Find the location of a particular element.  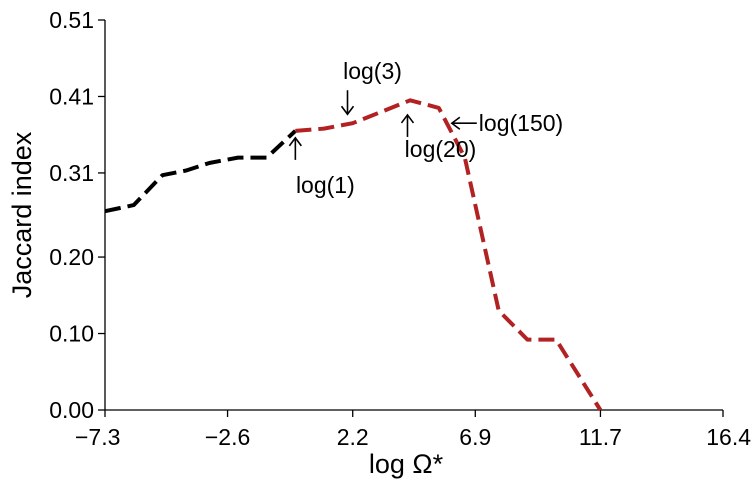

y-ticks: 0.00 0.10 0.20 0.31 0.41 0.51 is located at coordinates (77, 215).